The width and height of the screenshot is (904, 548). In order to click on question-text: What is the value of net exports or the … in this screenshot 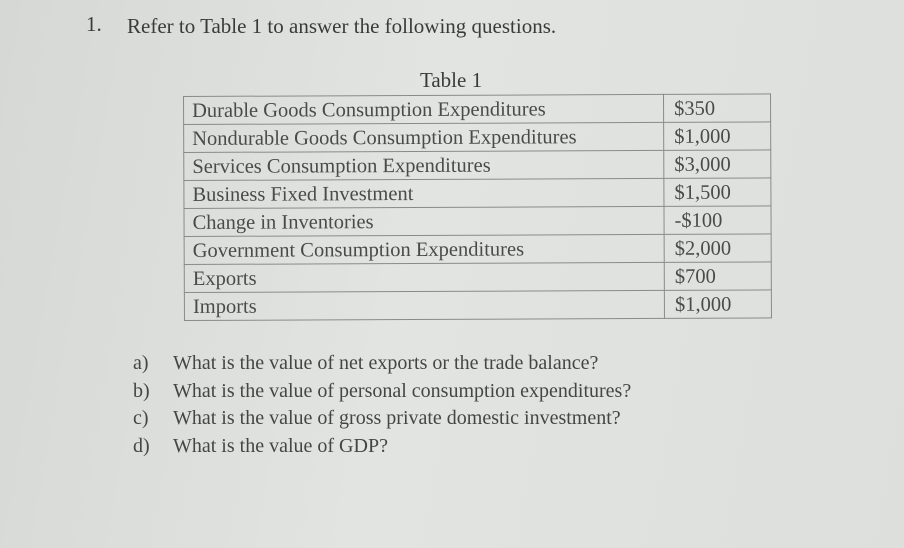, I will do `click(386, 363)`.